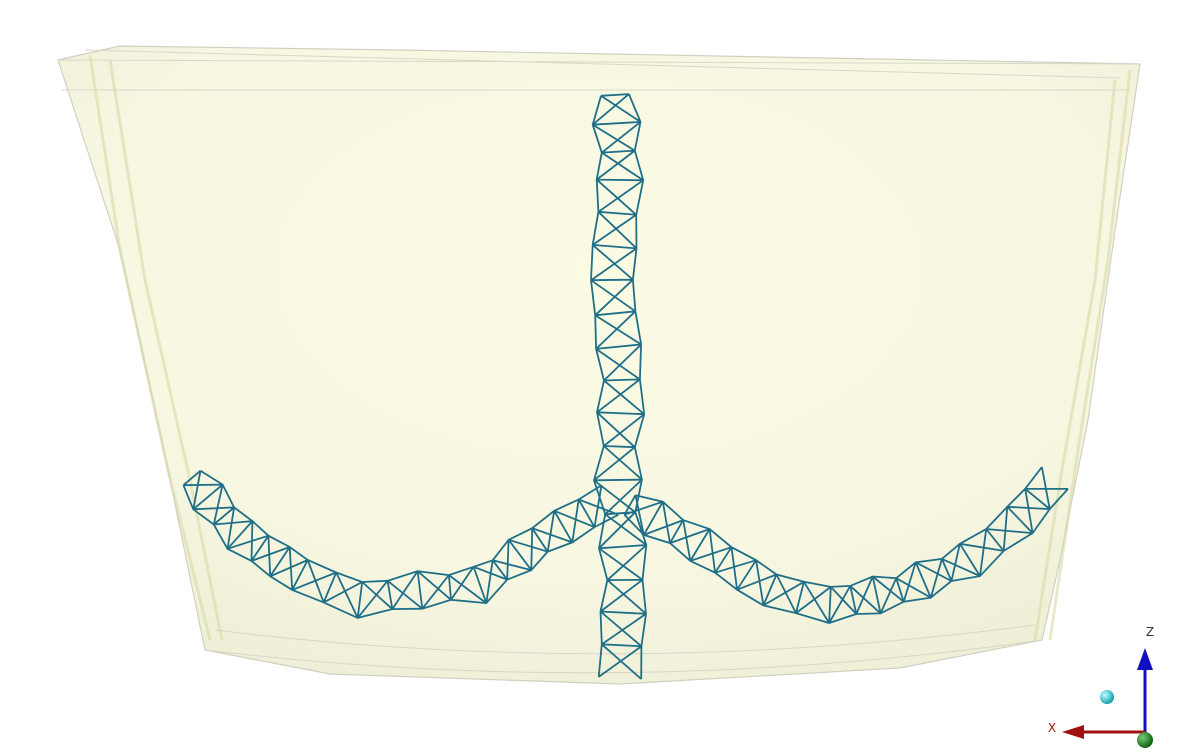 The height and width of the screenshot is (753, 1178). I want to click on origin-ball, so click(1145, 740).